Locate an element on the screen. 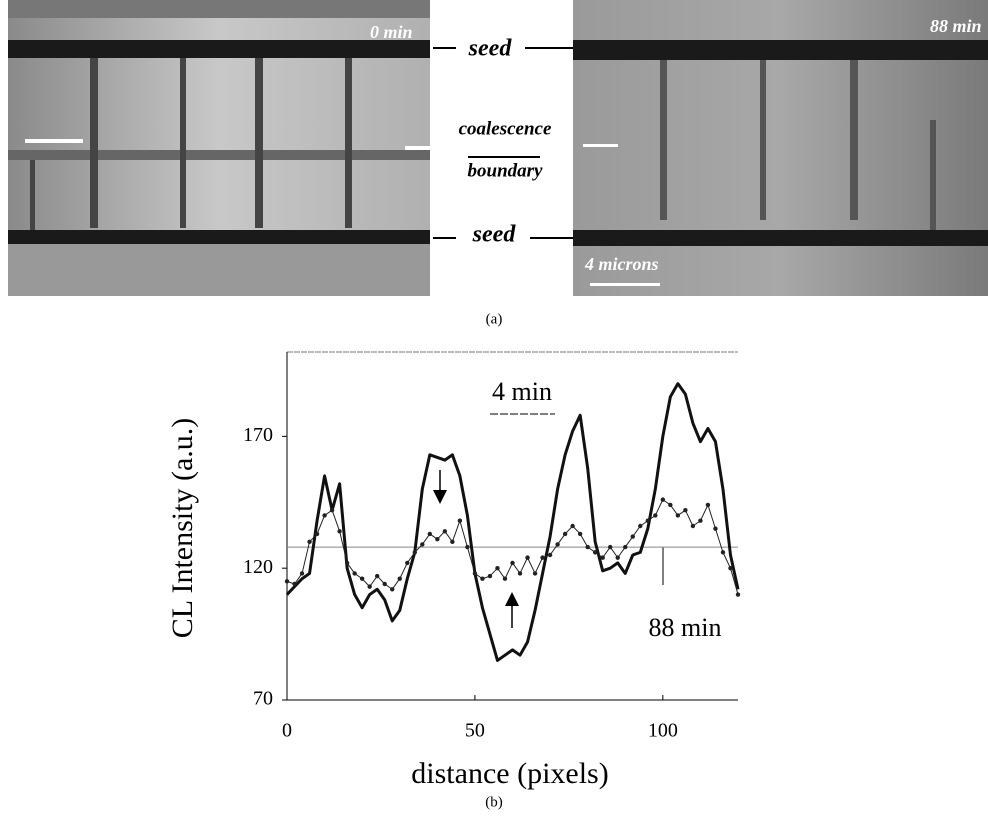 The width and height of the screenshot is (988, 821). time-label: 88 min is located at coordinates (956, 26).